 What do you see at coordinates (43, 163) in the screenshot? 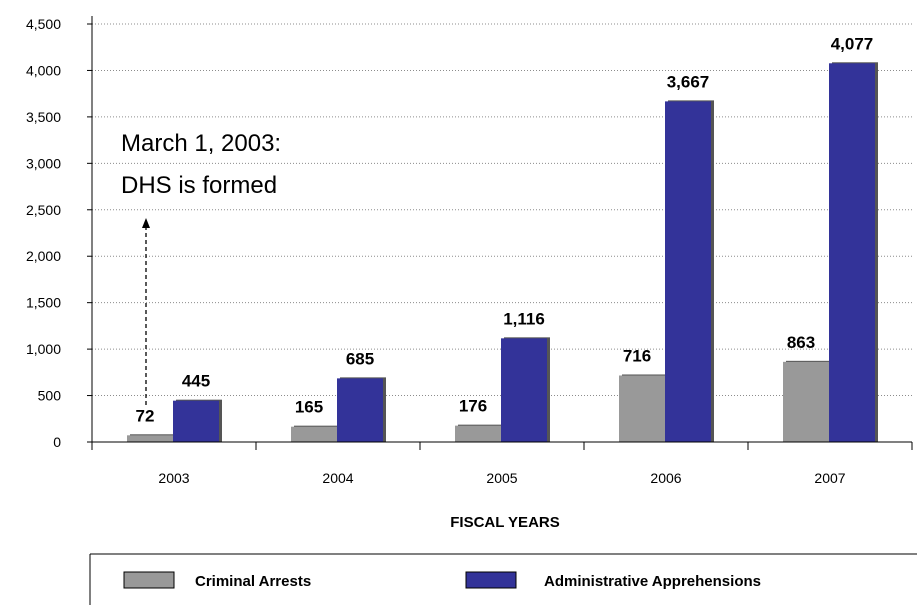
I see `y-tick-label: 3,000` at bounding box center [43, 163].